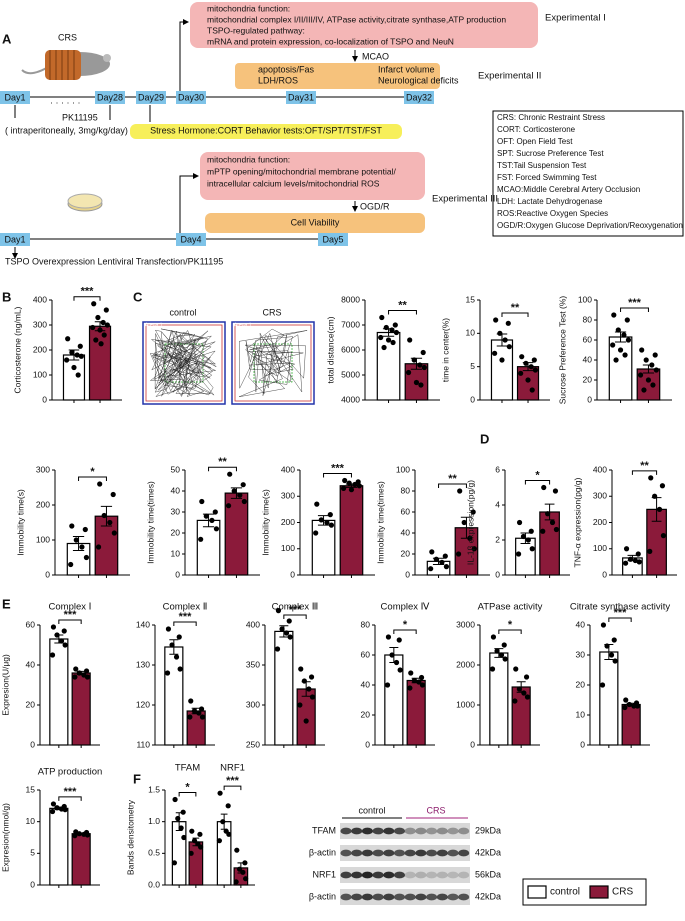 The width and height of the screenshot is (685, 921). What do you see at coordinates (40, 324) in the screenshot?
I see `y-tick-label: 300` at bounding box center [40, 324].